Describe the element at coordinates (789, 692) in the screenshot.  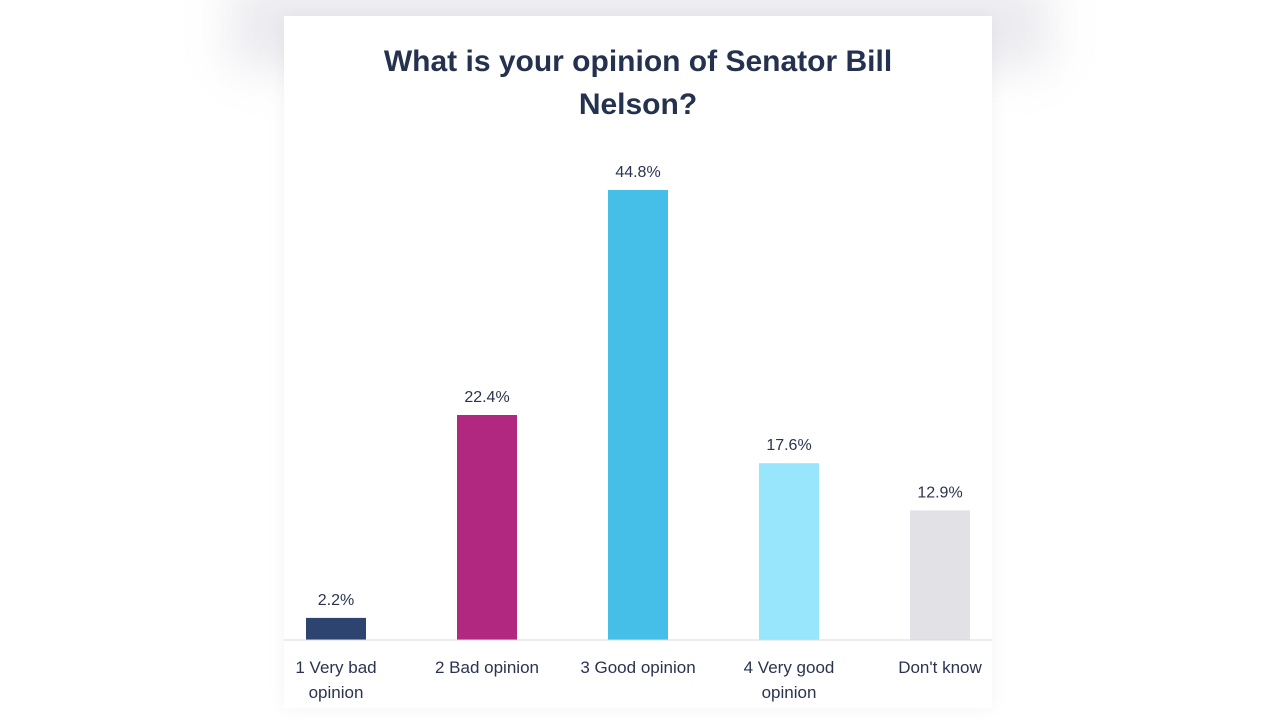
I see `category-label-4-line-2: opinion` at that location.